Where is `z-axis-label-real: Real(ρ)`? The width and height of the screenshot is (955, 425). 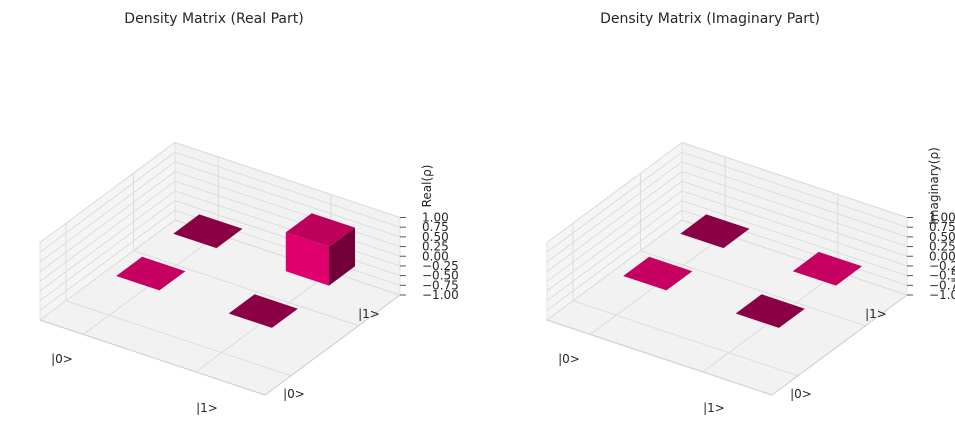
z-axis-label-real: Real(ρ) is located at coordinates (427, 186).